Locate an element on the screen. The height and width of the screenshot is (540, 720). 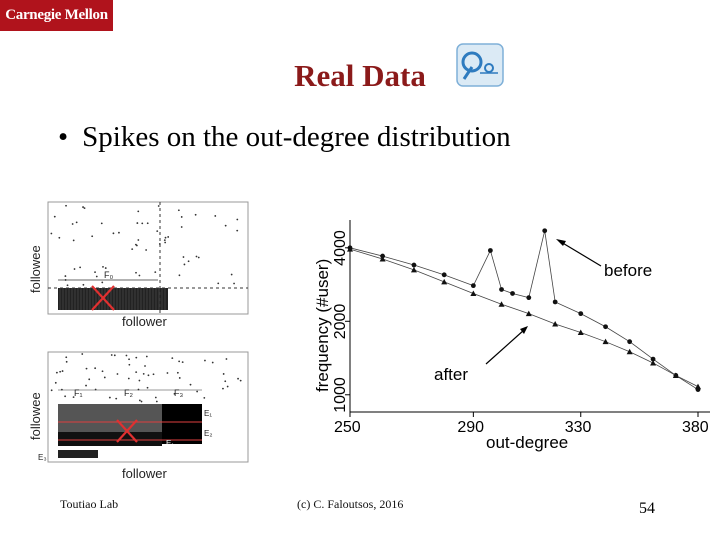
y-tick-label: 2000 is located at coordinates (340, 322).